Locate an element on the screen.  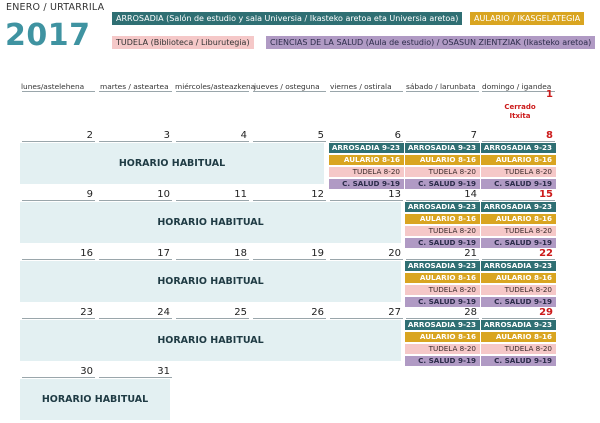
day-number: 29 is located at coordinates (546, 312).